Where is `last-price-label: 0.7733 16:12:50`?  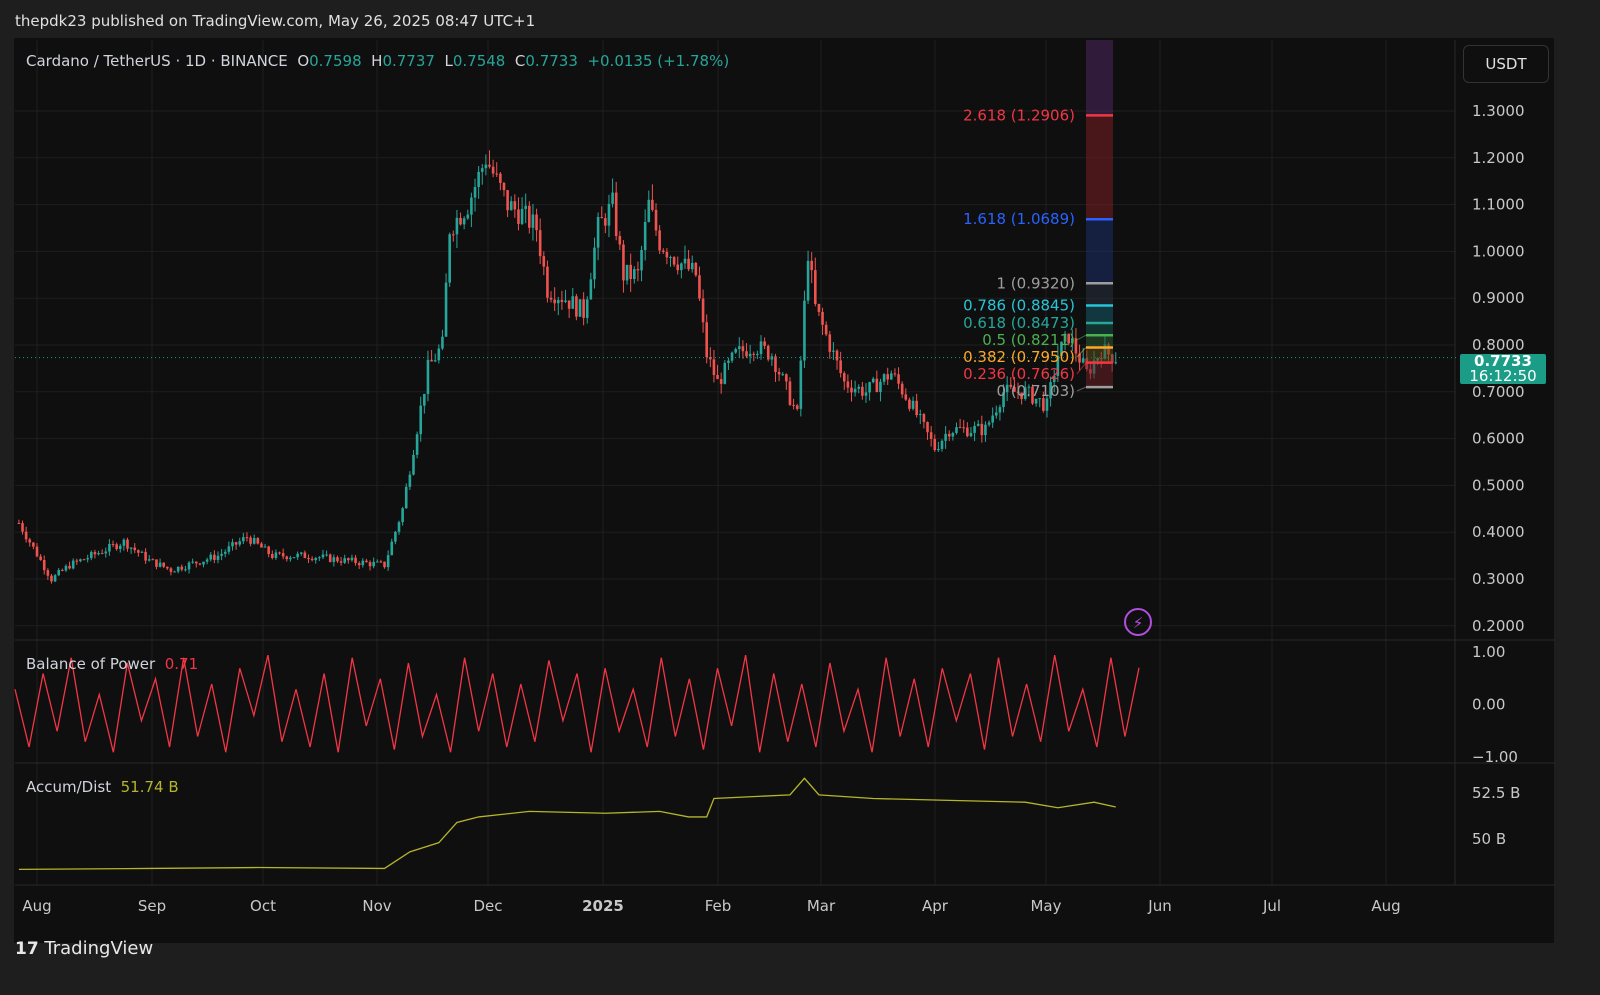
last-price-label: 0.7733 16:12:50 is located at coordinates (1503, 369).